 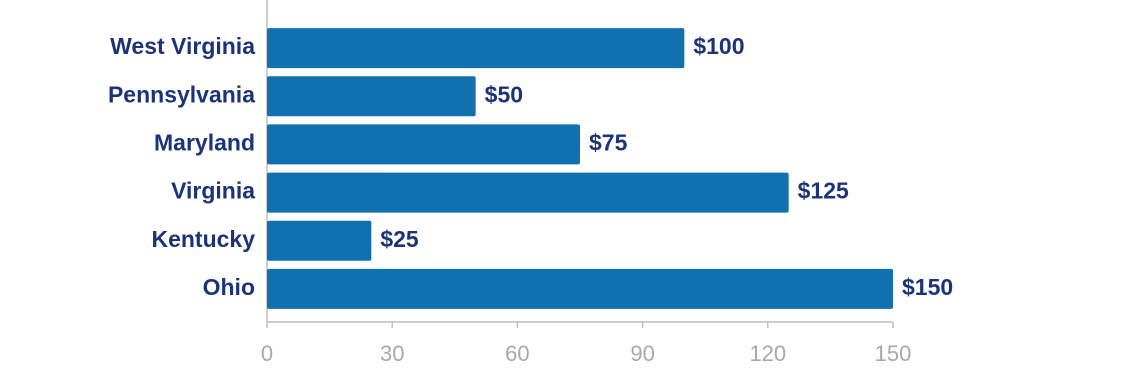 I want to click on x-tick-label: 30, so click(x=392, y=353).